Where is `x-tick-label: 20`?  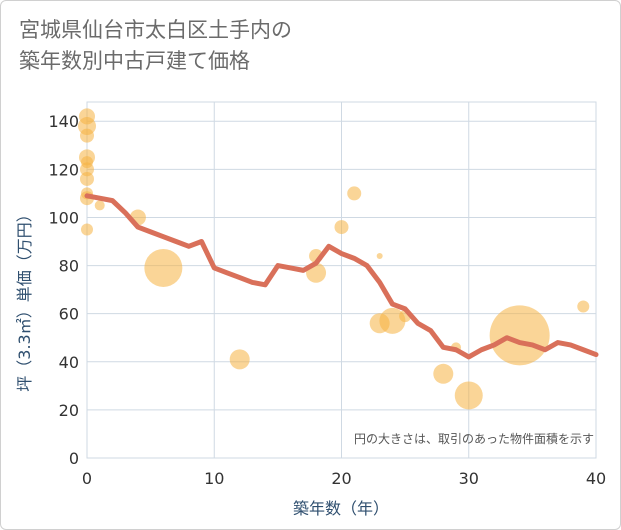
x-tick-label: 20 is located at coordinates (341, 478).